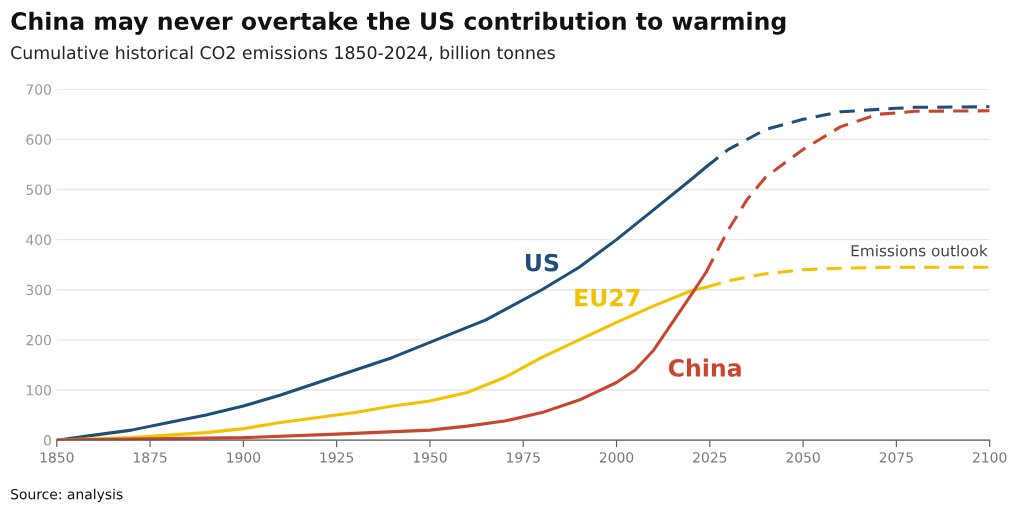  I want to click on series-label: EU27, so click(607, 297).